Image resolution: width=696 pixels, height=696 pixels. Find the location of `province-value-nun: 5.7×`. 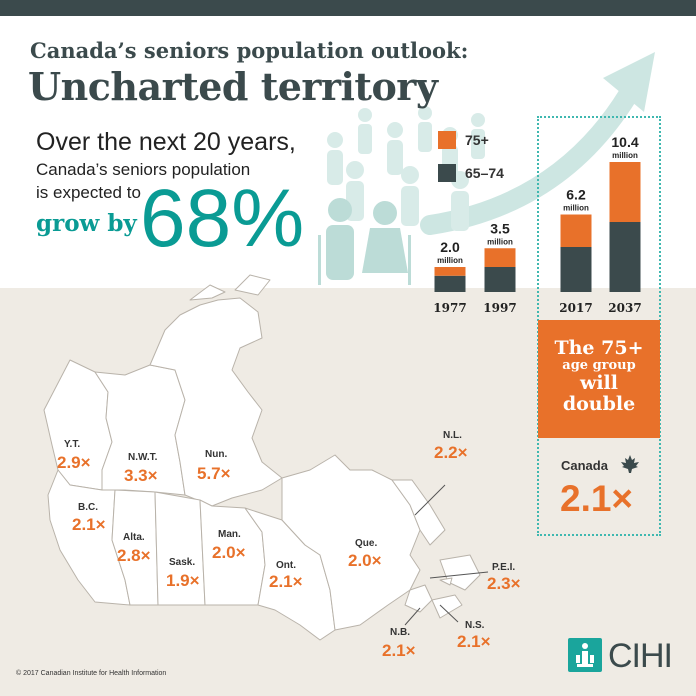

province-value-nun: 5.7× is located at coordinates (214, 473).